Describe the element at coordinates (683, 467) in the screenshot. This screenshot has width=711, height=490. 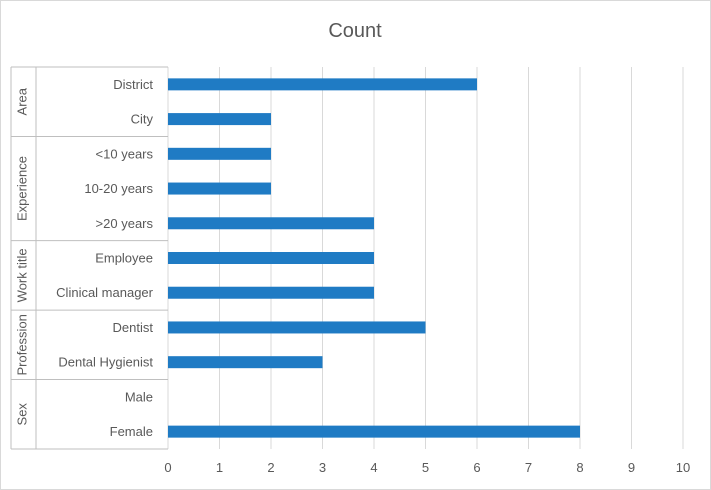
I see `x-tick-label: 10` at that location.